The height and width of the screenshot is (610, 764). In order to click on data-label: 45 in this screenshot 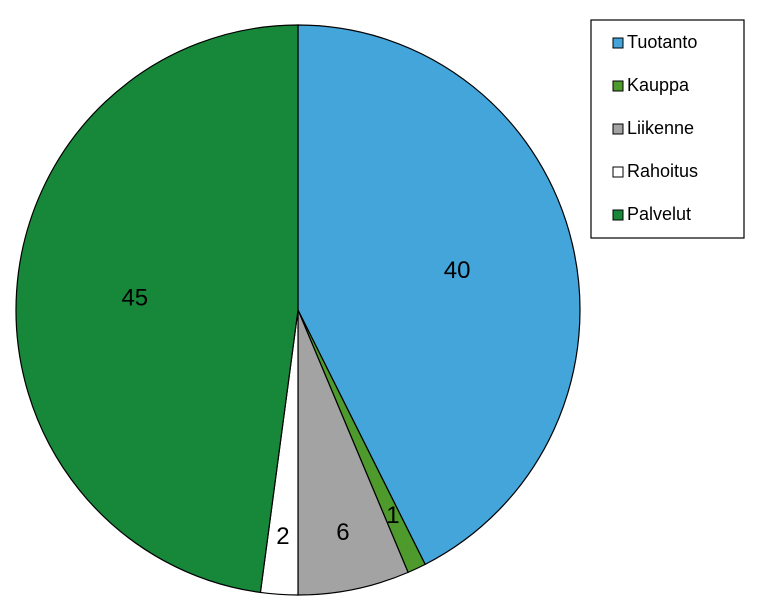, I will do `click(134, 297)`.